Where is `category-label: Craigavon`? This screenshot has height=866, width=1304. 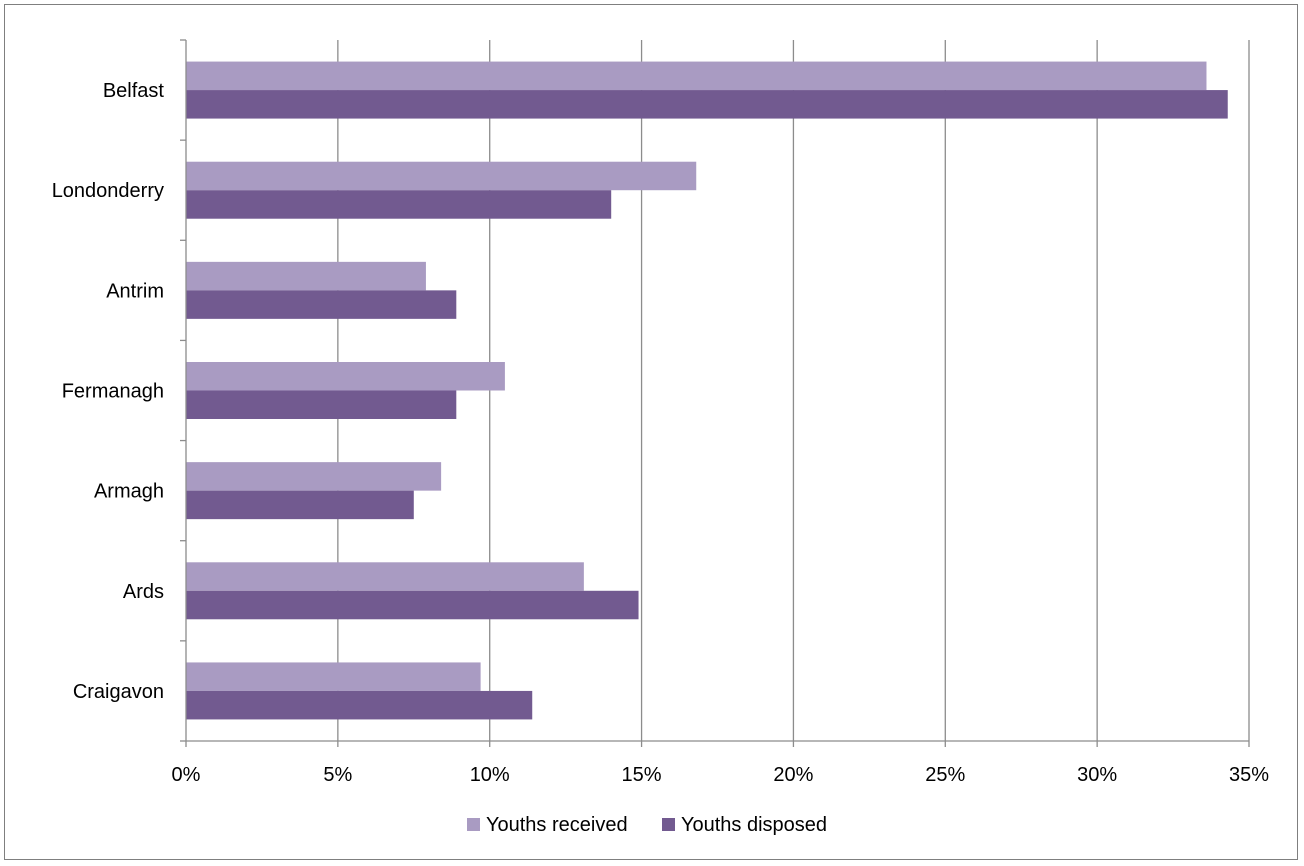
category-label: Craigavon is located at coordinates (118, 692).